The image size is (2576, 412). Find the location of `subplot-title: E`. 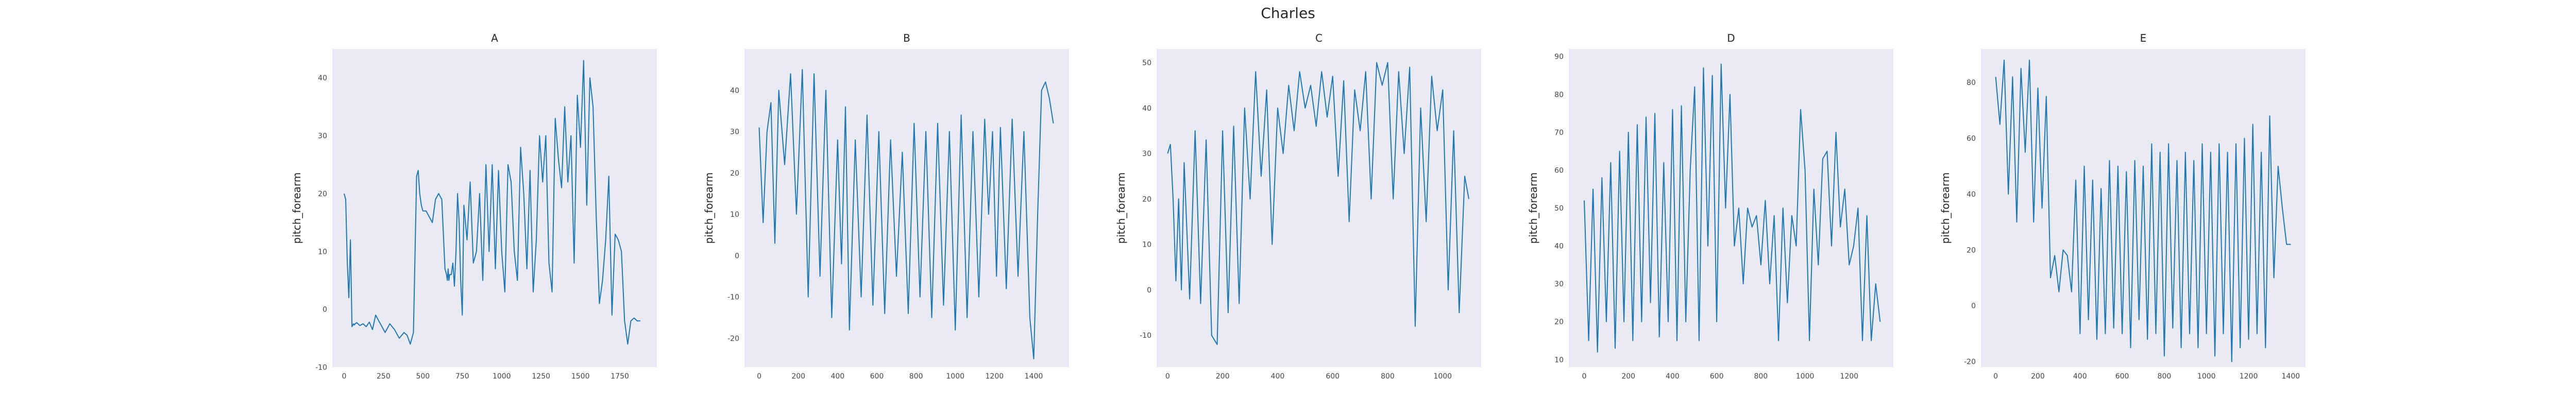

subplot-title: E is located at coordinates (2143, 38).